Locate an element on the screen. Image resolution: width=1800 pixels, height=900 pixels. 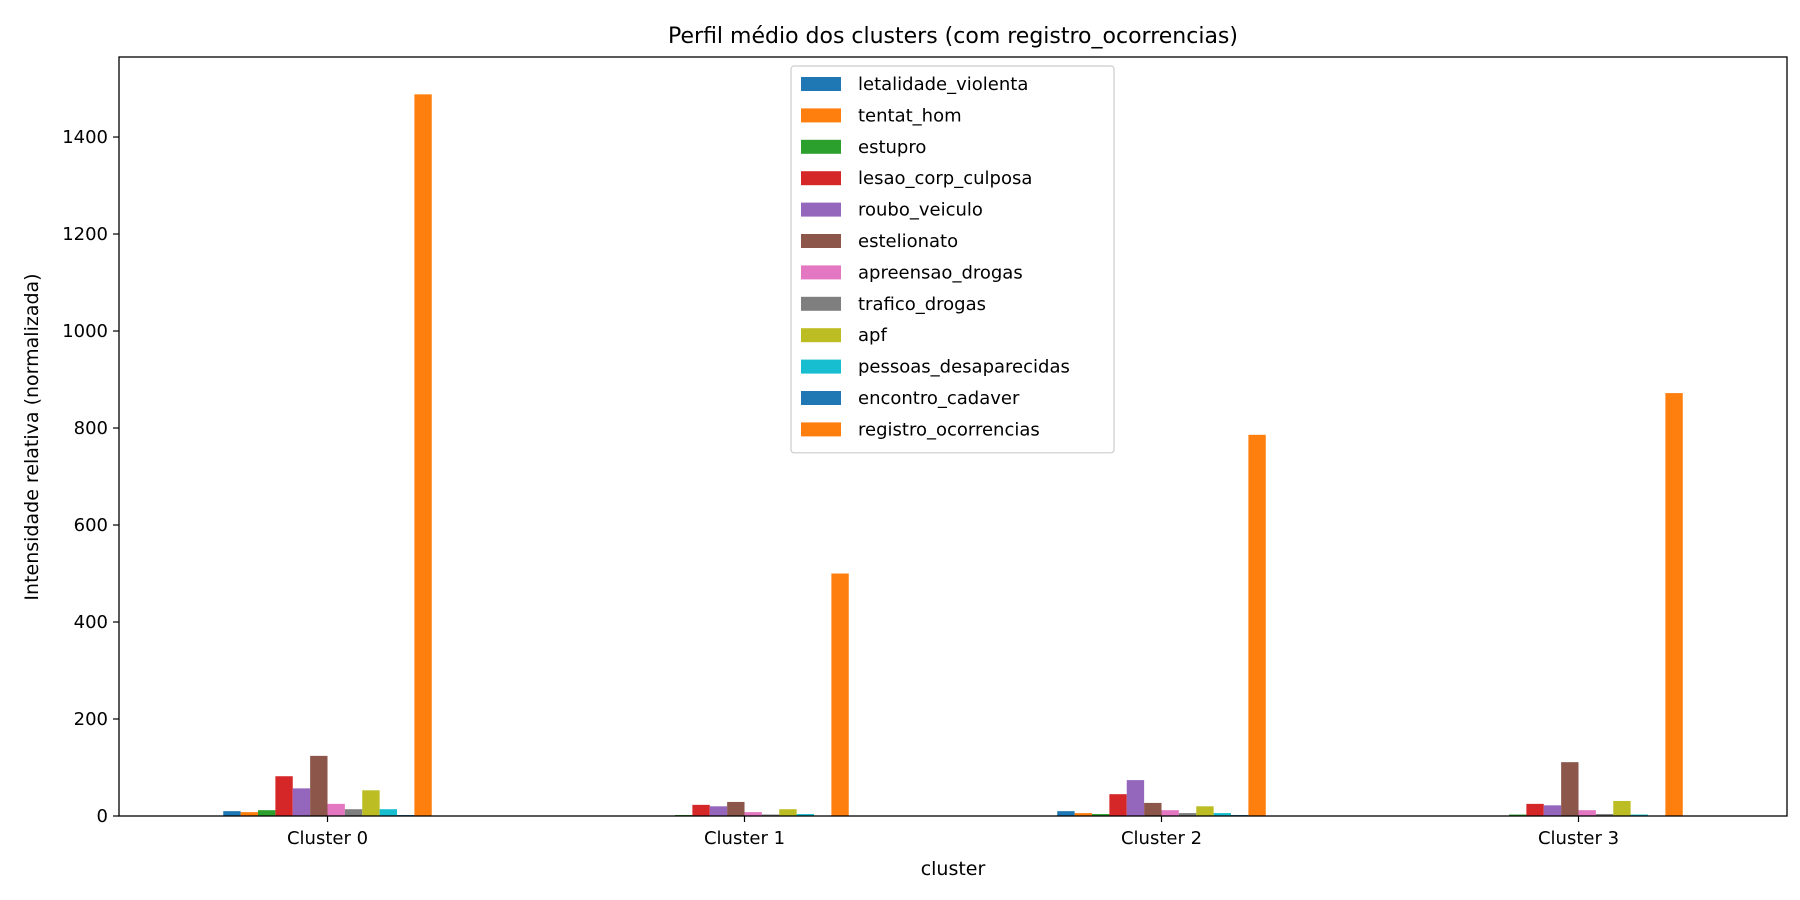
y-tick-label: 1200 is located at coordinates (85, 234).